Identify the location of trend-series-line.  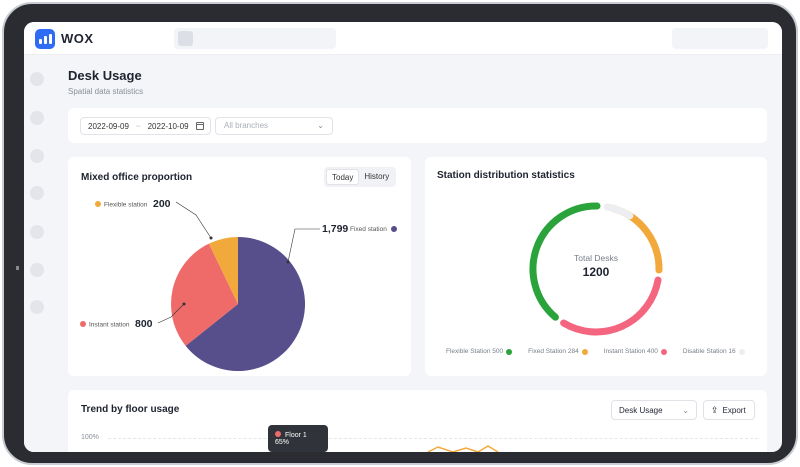
(463, 448).